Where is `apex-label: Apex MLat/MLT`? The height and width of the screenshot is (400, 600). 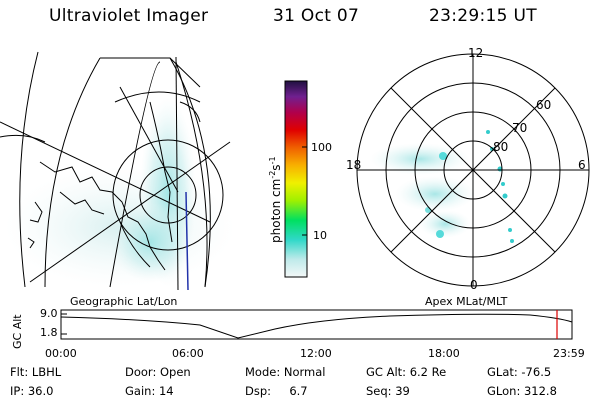 apex-label: Apex MLat/MLT is located at coordinates (466, 301).